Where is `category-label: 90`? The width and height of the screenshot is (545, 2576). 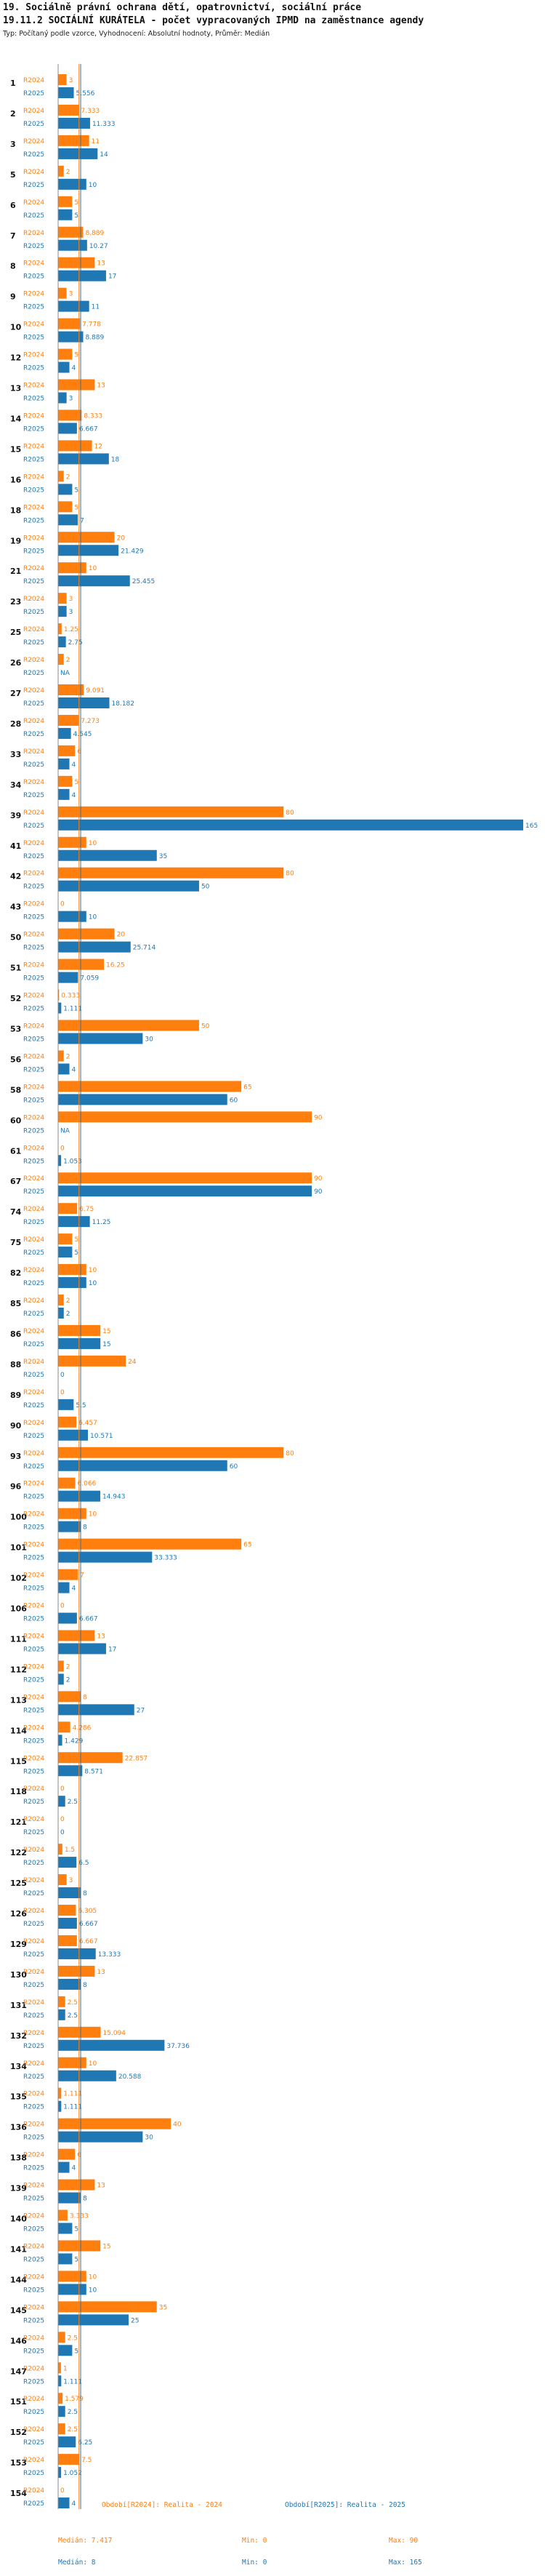 category-label: 90 is located at coordinates (16, 1426).